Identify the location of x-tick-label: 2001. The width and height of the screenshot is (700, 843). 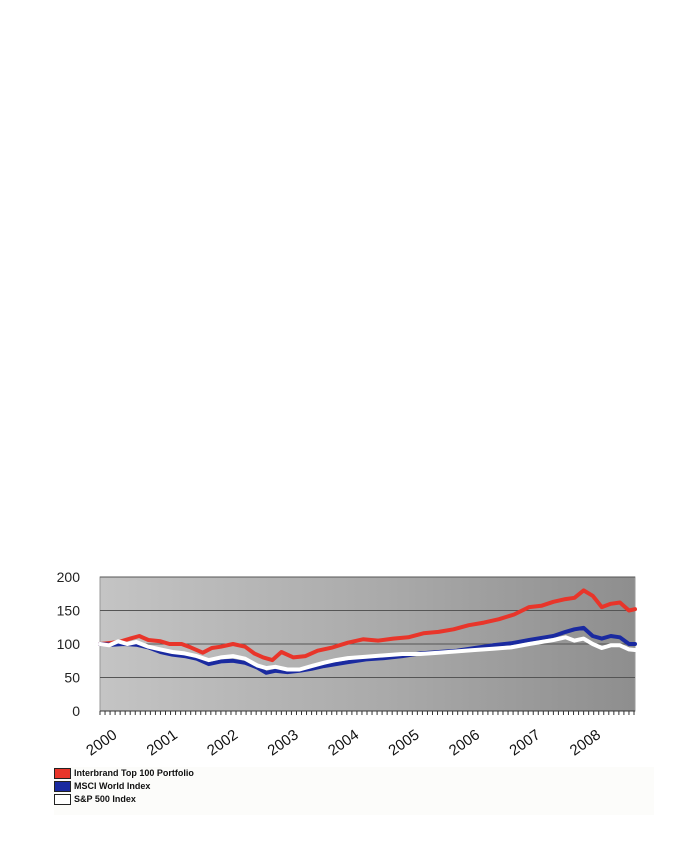
(162, 742).